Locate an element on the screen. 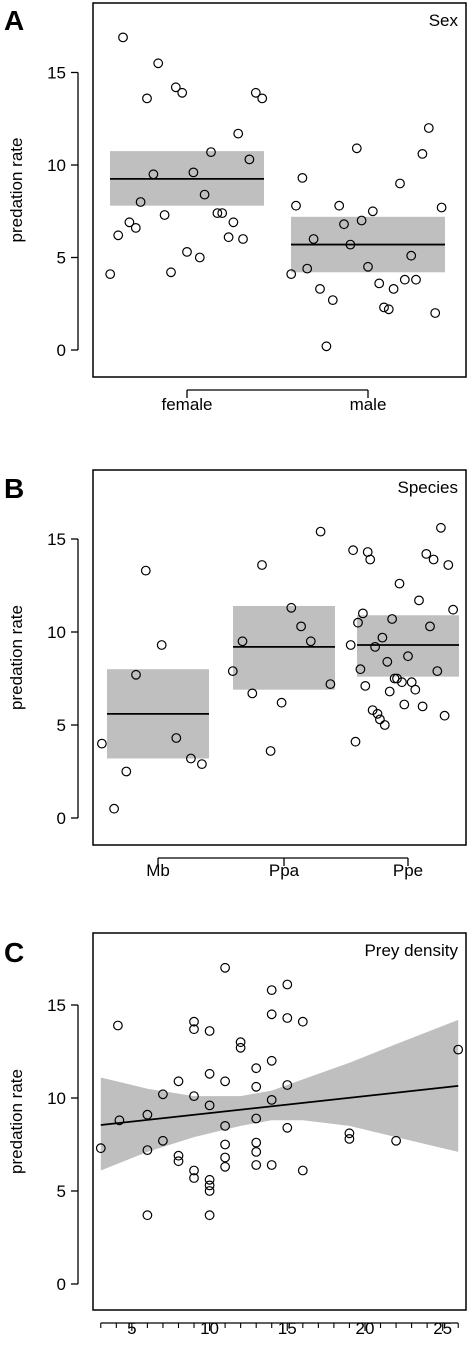  y-tick-label: 10 is located at coordinates (56, 165).